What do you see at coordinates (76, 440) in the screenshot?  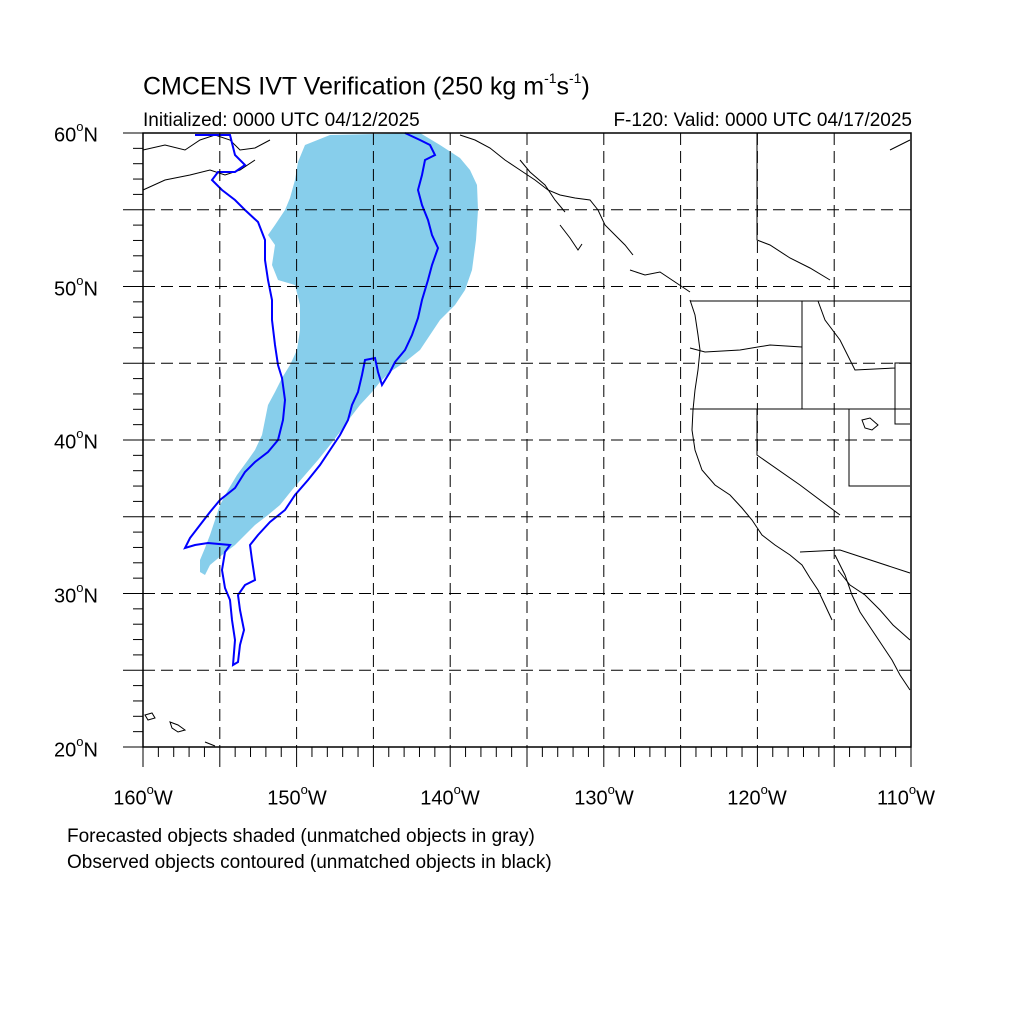 I see `lat-label-40n: 40oN` at bounding box center [76, 440].